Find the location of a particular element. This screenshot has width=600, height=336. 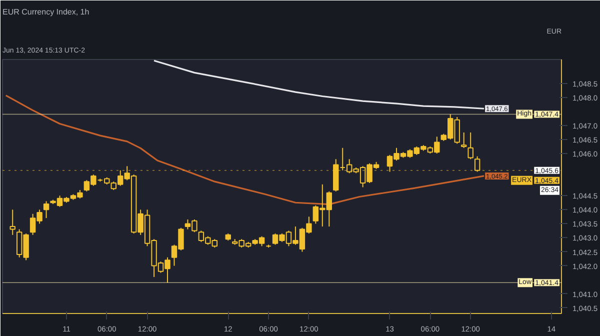

chart-title: EUR Currency Index, 1h is located at coordinates (46, 12).